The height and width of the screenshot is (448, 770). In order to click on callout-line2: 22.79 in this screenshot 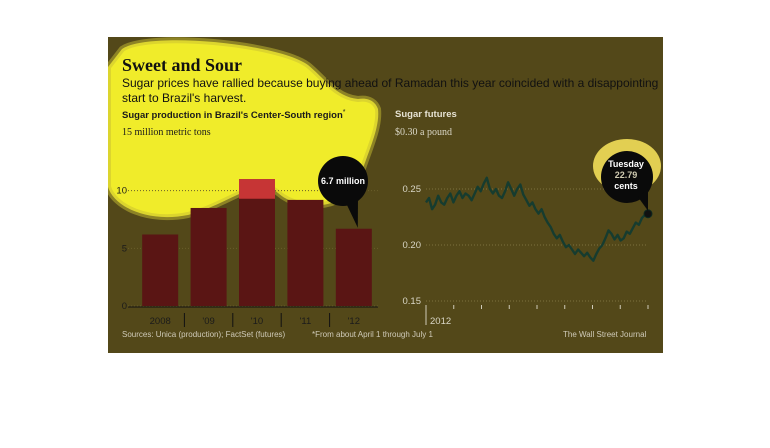, I will do `click(626, 175)`.